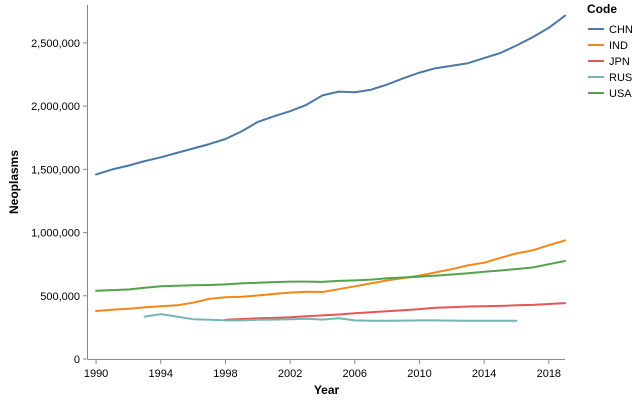  I want to click on legend: Code CHN IND JPN RUS USA, so click(610, 51).